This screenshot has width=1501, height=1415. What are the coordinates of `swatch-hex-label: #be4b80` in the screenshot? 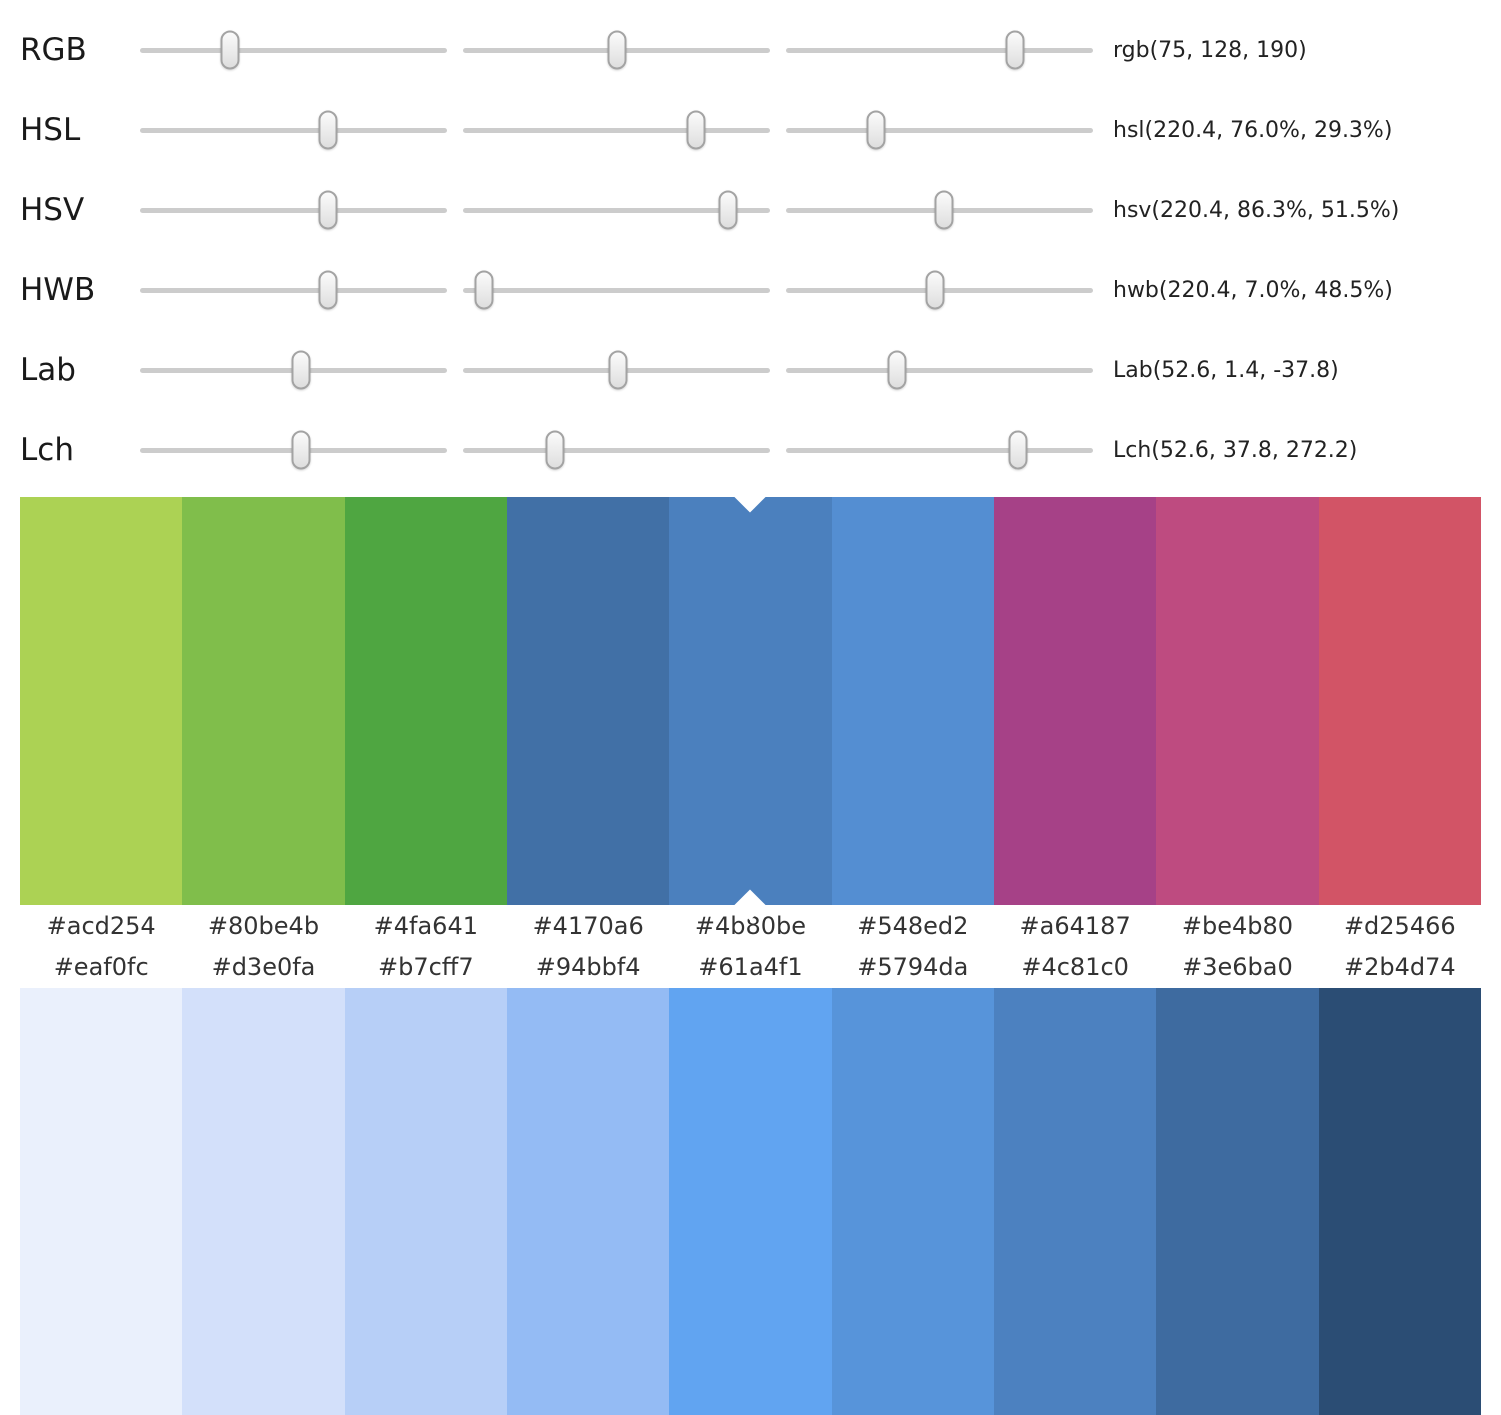 It's located at (1237, 925).